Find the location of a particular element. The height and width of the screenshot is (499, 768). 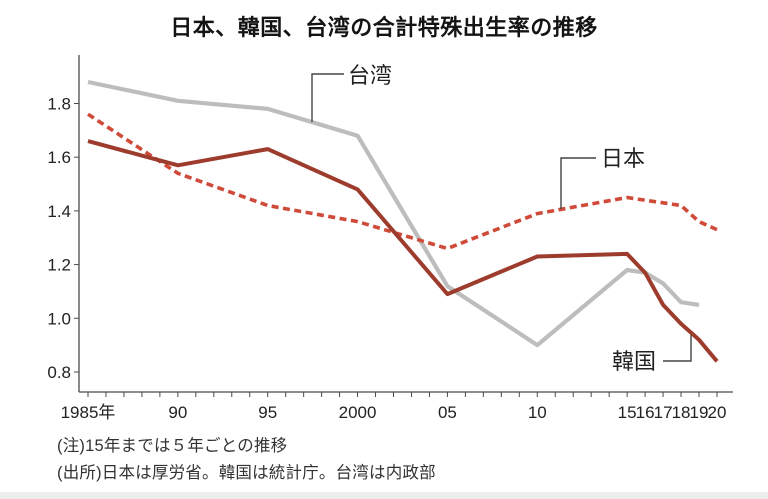

taiwan-callout-line is located at coordinates (327, 97).